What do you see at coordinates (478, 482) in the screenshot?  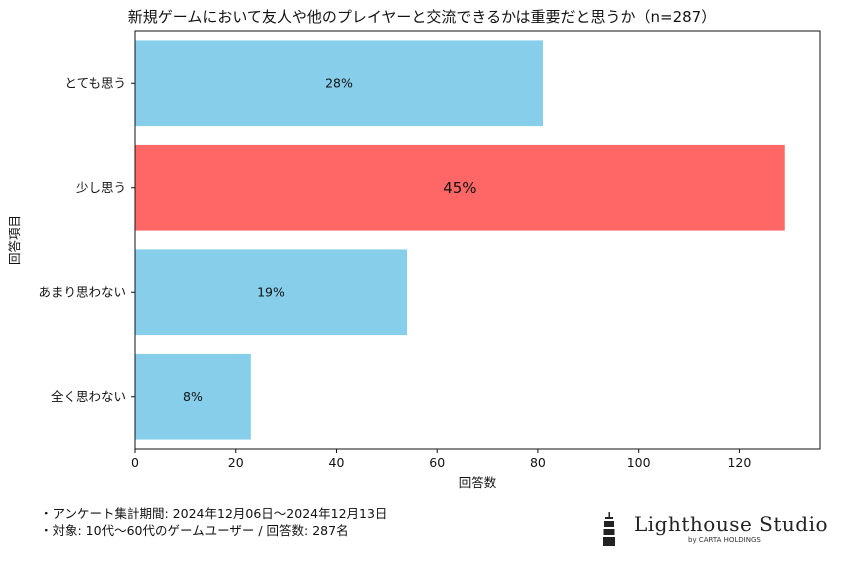 I see `x-axis-label: 回答数` at bounding box center [478, 482].